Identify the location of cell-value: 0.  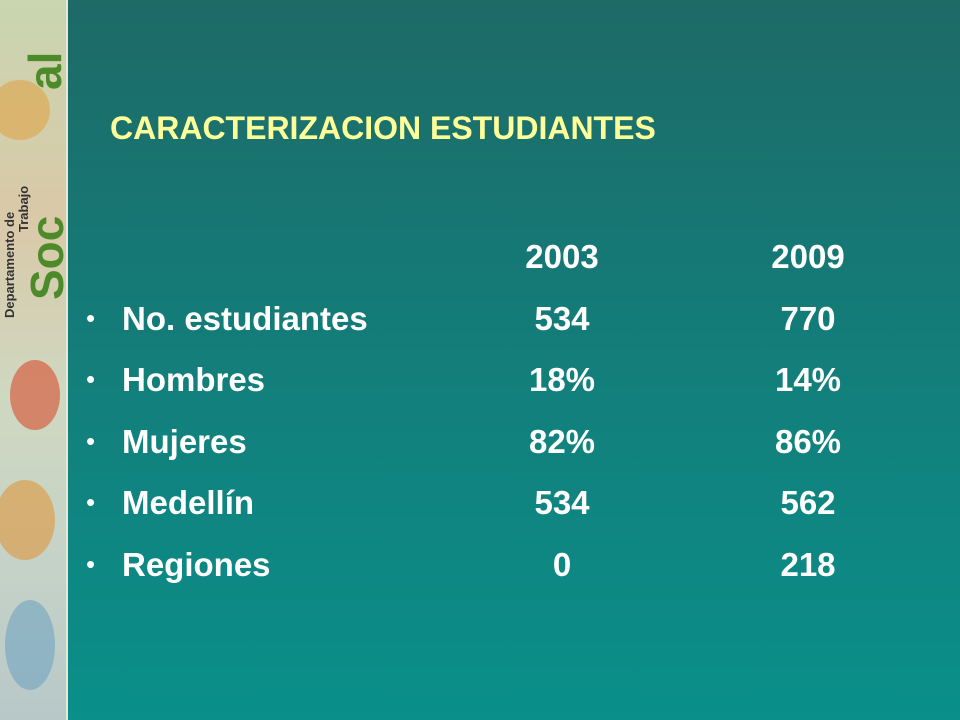
(562, 564).